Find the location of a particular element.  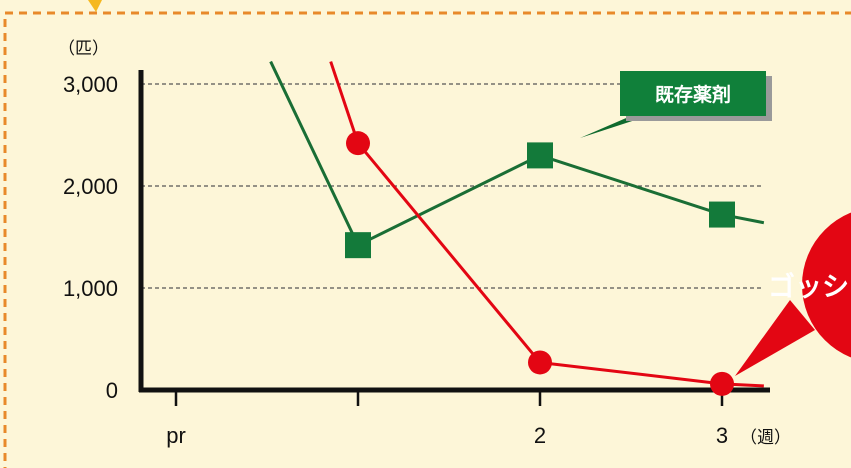

x-tick-label: 2 is located at coordinates (540, 435).